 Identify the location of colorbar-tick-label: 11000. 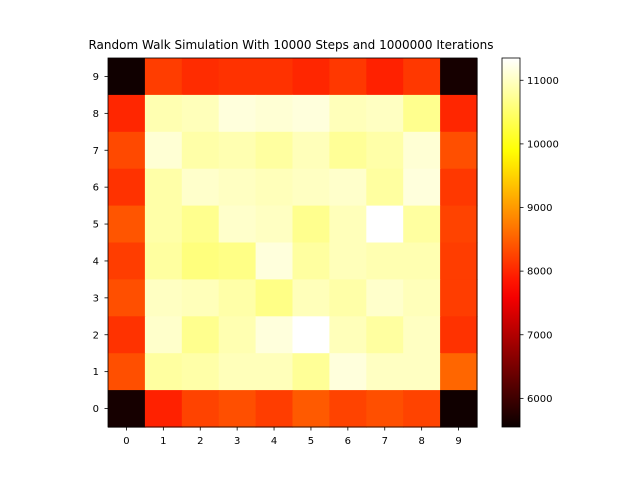
(543, 81).